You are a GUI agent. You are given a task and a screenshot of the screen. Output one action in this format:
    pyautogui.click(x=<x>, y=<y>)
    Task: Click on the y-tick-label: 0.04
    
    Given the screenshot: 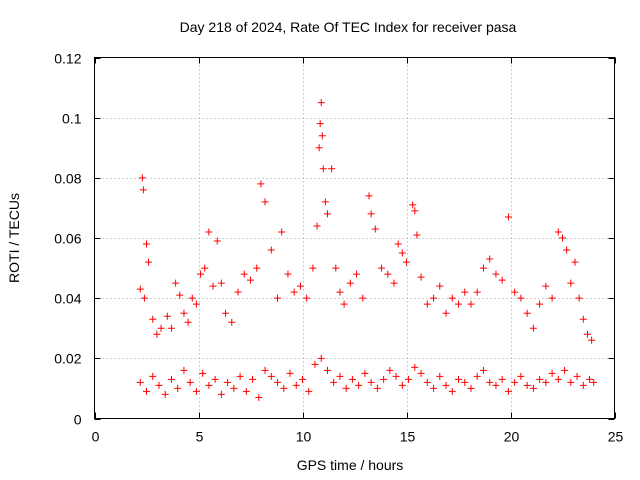 What is the action you would take?
    pyautogui.click(x=67, y=299)
    